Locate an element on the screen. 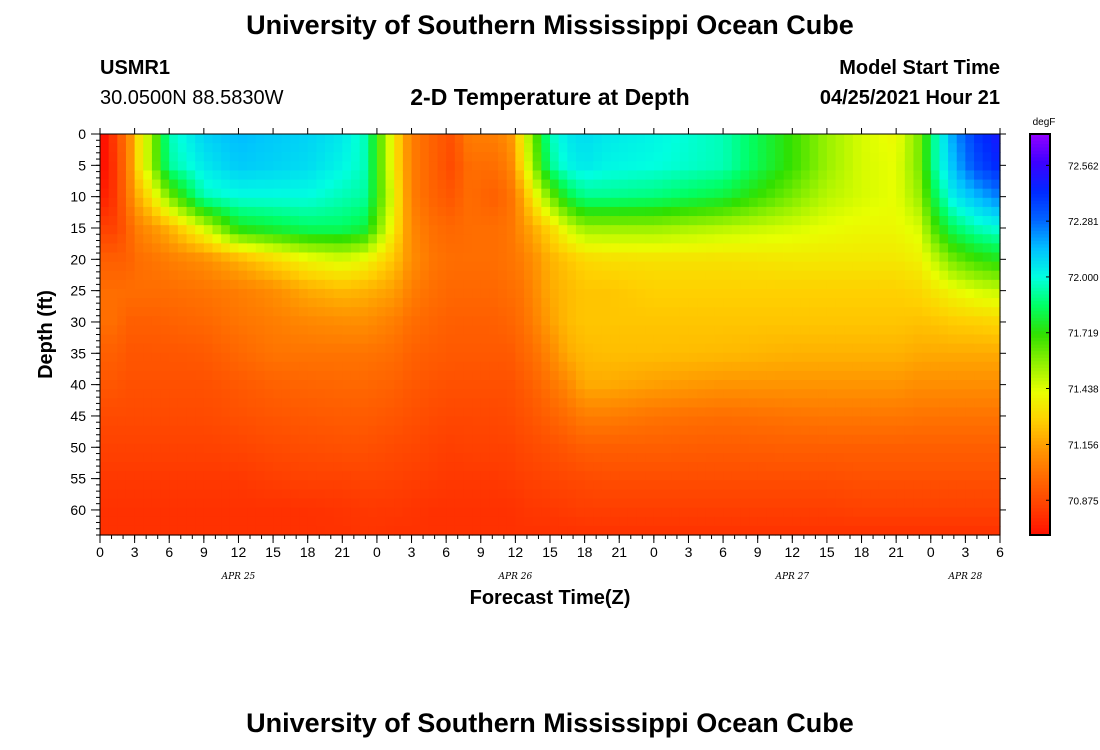 This screenshot has width=1100, height=750. y-tick-label: 15 is located at coordinates (78, 228).